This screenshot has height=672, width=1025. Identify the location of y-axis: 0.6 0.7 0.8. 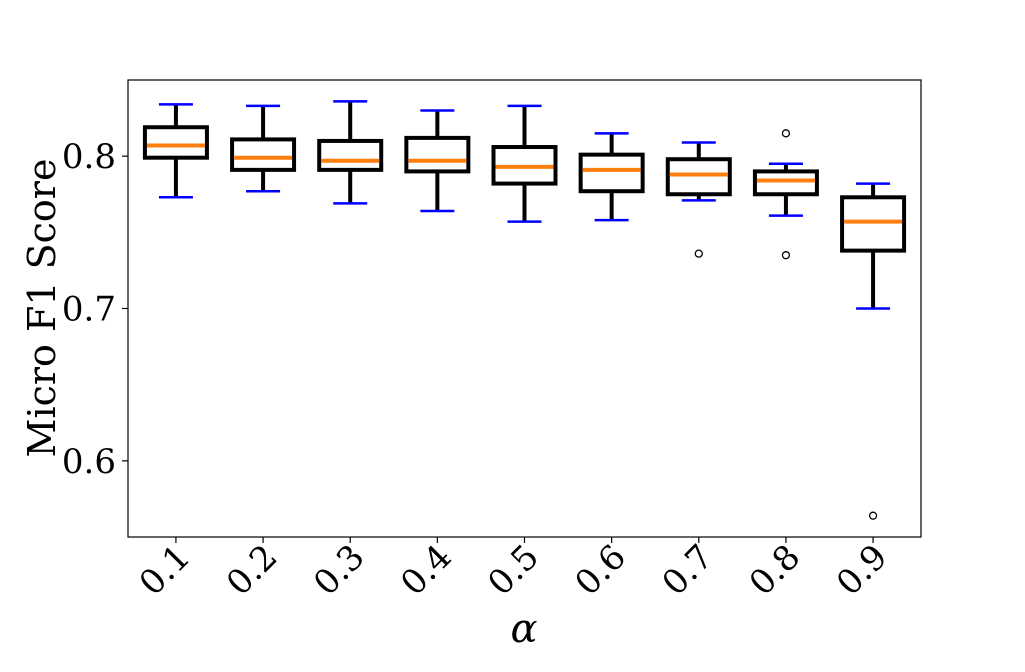
(95, 309).